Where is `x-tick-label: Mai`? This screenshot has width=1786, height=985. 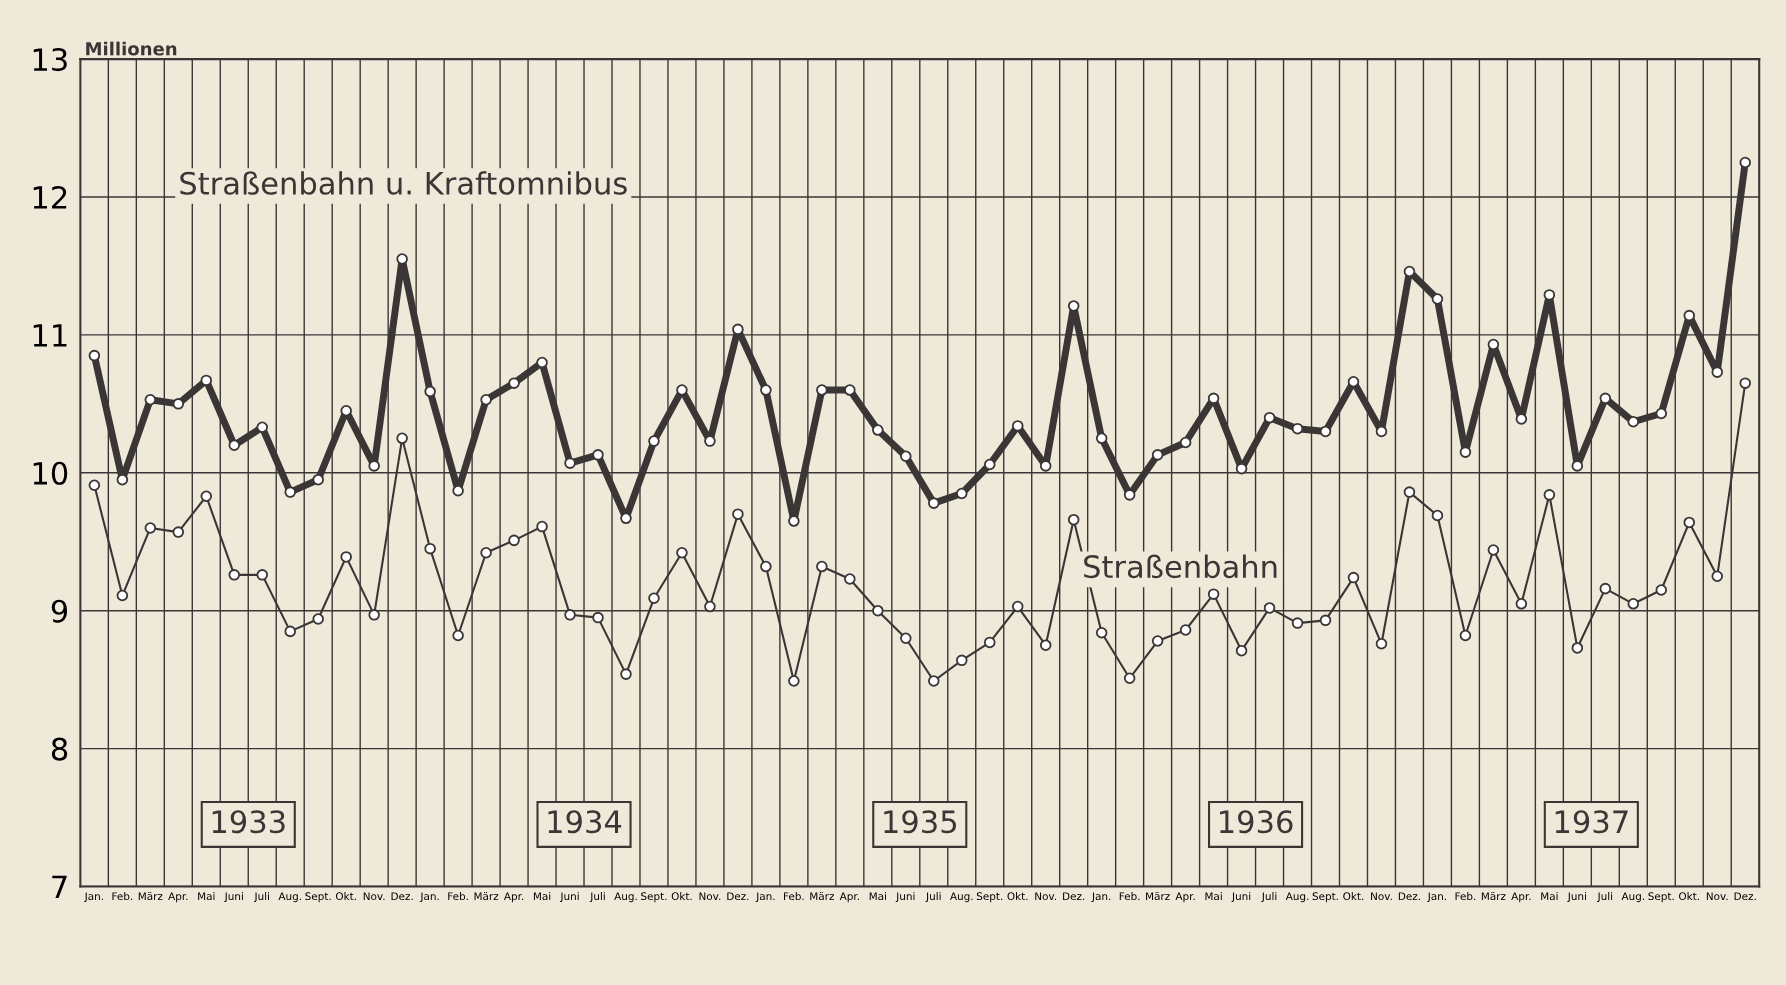 x-tick-label: Mai is located at coordinates (542, 896).